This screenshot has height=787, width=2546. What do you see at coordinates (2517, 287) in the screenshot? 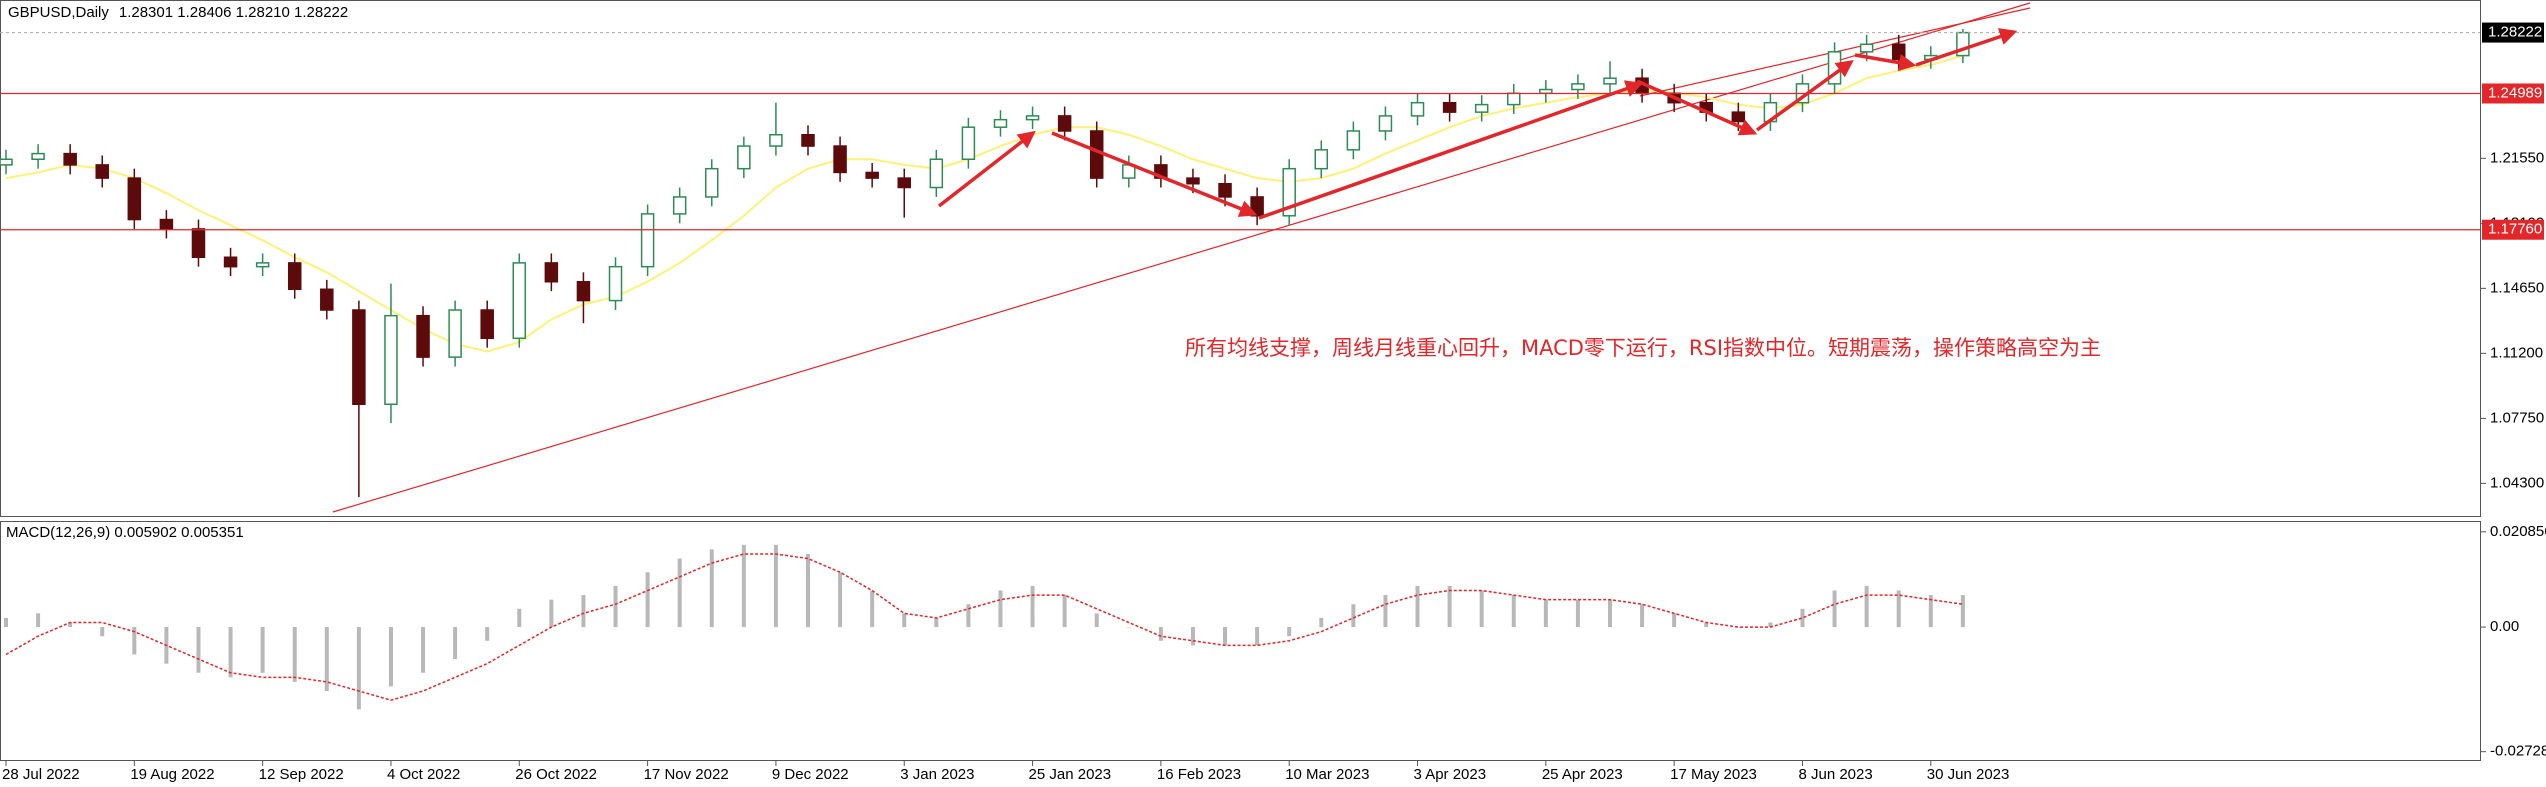
I see `y-tick-label: 1.14650` at bounding box center [2517, 287].